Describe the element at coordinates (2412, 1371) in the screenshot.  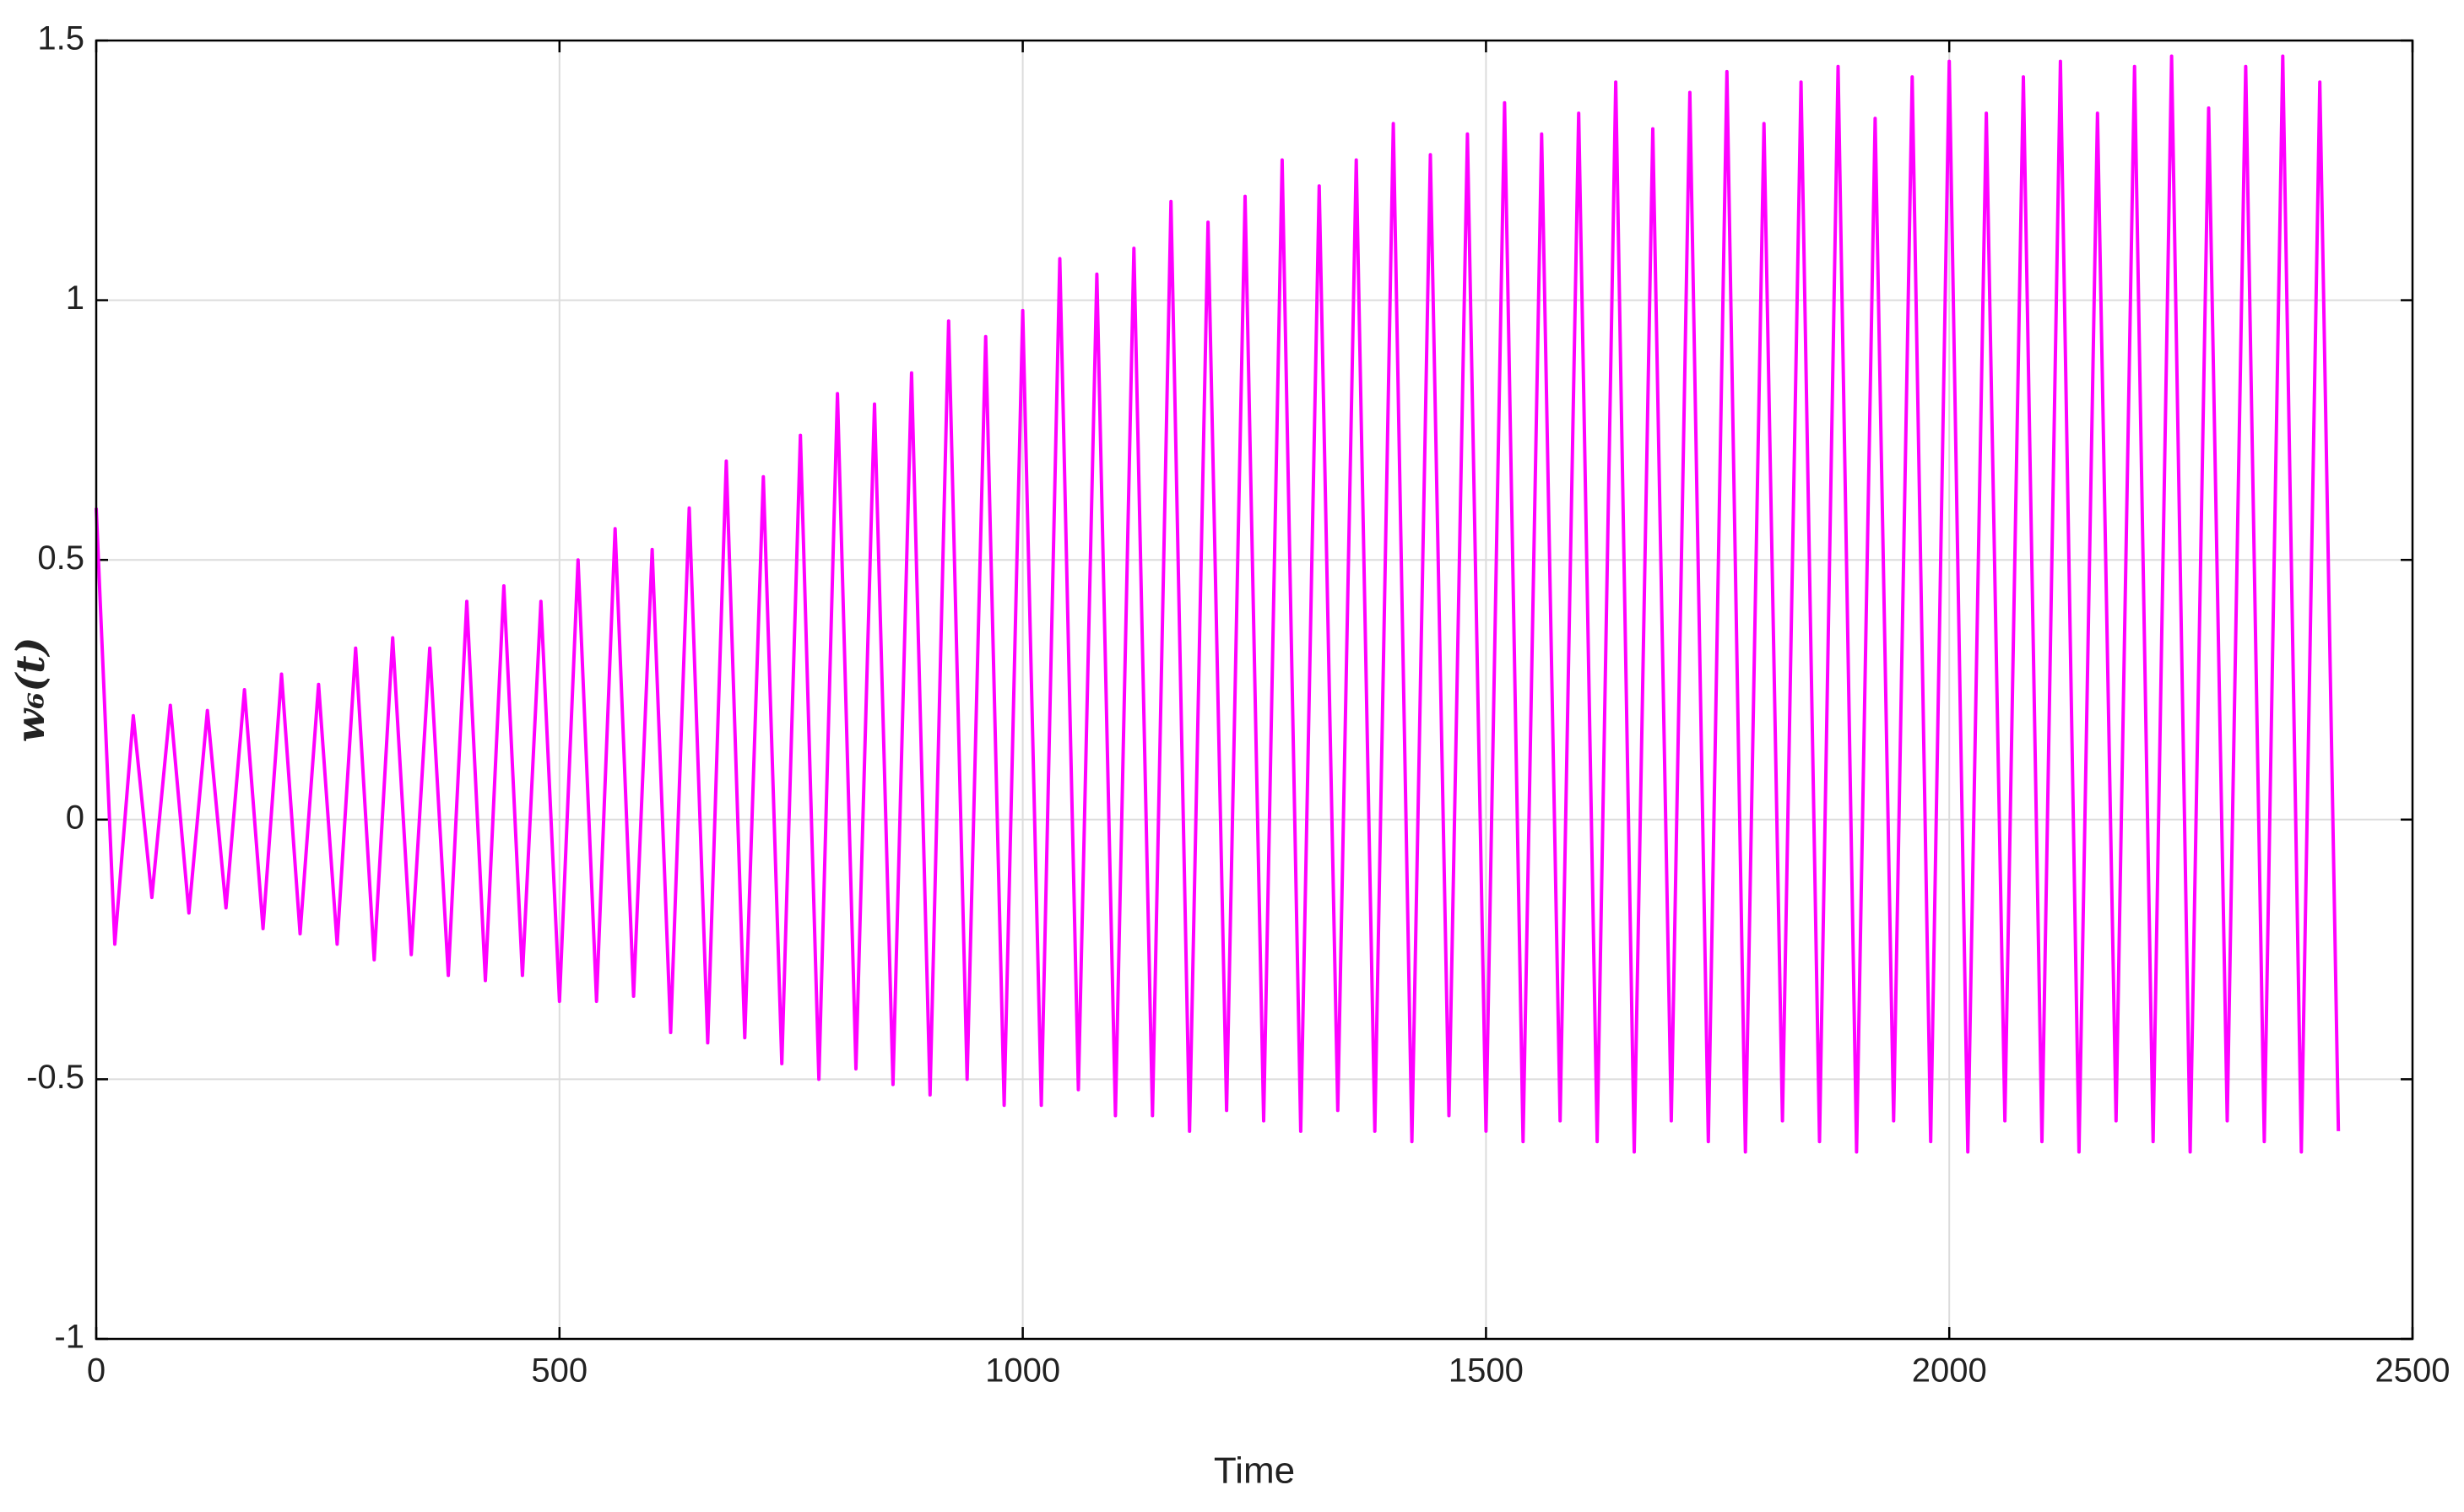
I see `x-tick-label: 2500` at that location.